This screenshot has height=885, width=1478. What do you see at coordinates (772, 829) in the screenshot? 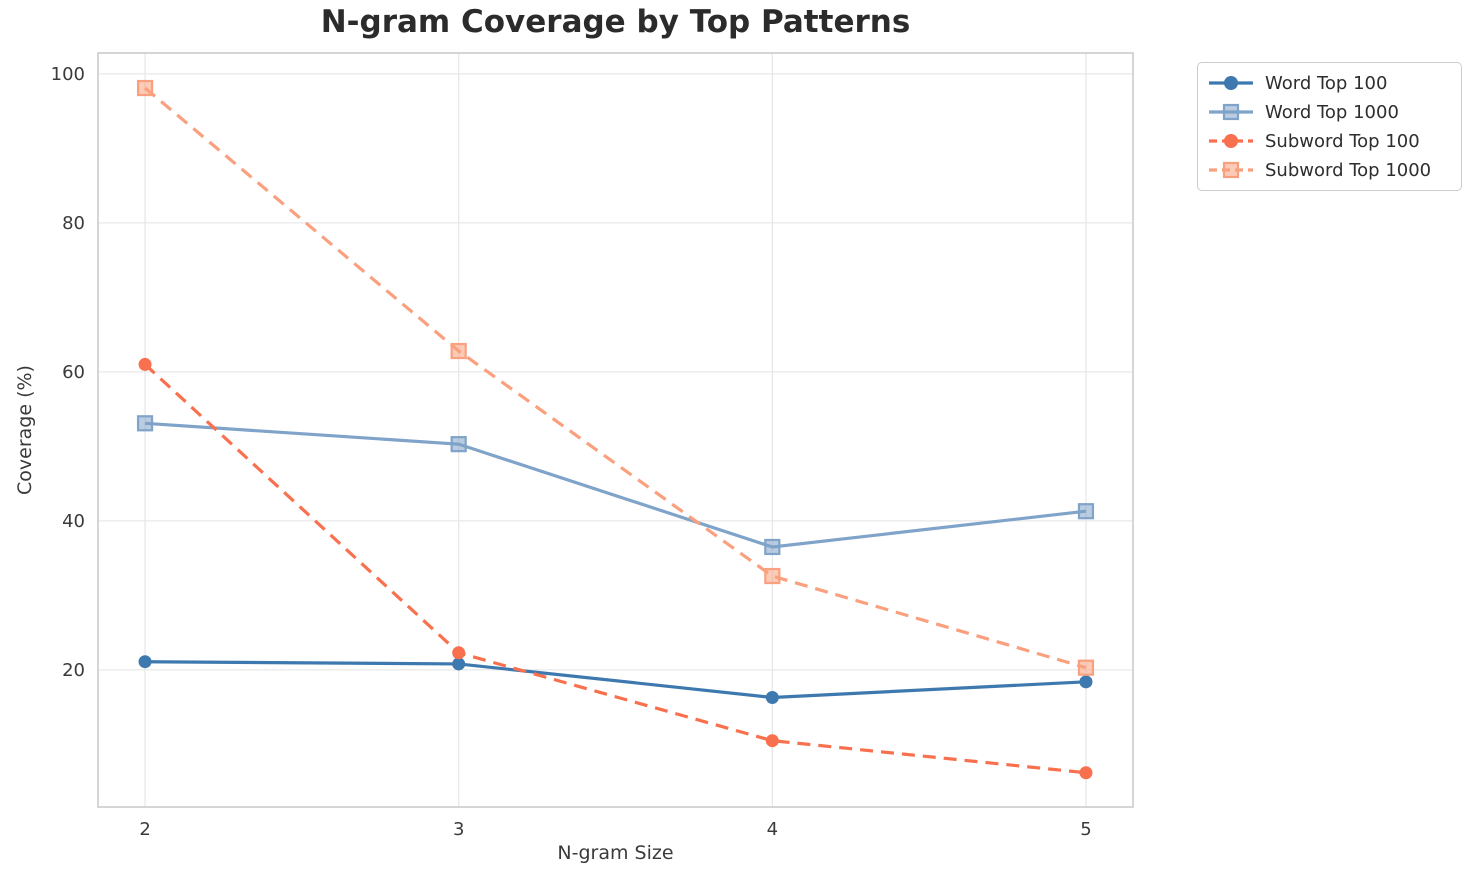
I see `x-tick-label: 4` at bounding box center [772, 829].